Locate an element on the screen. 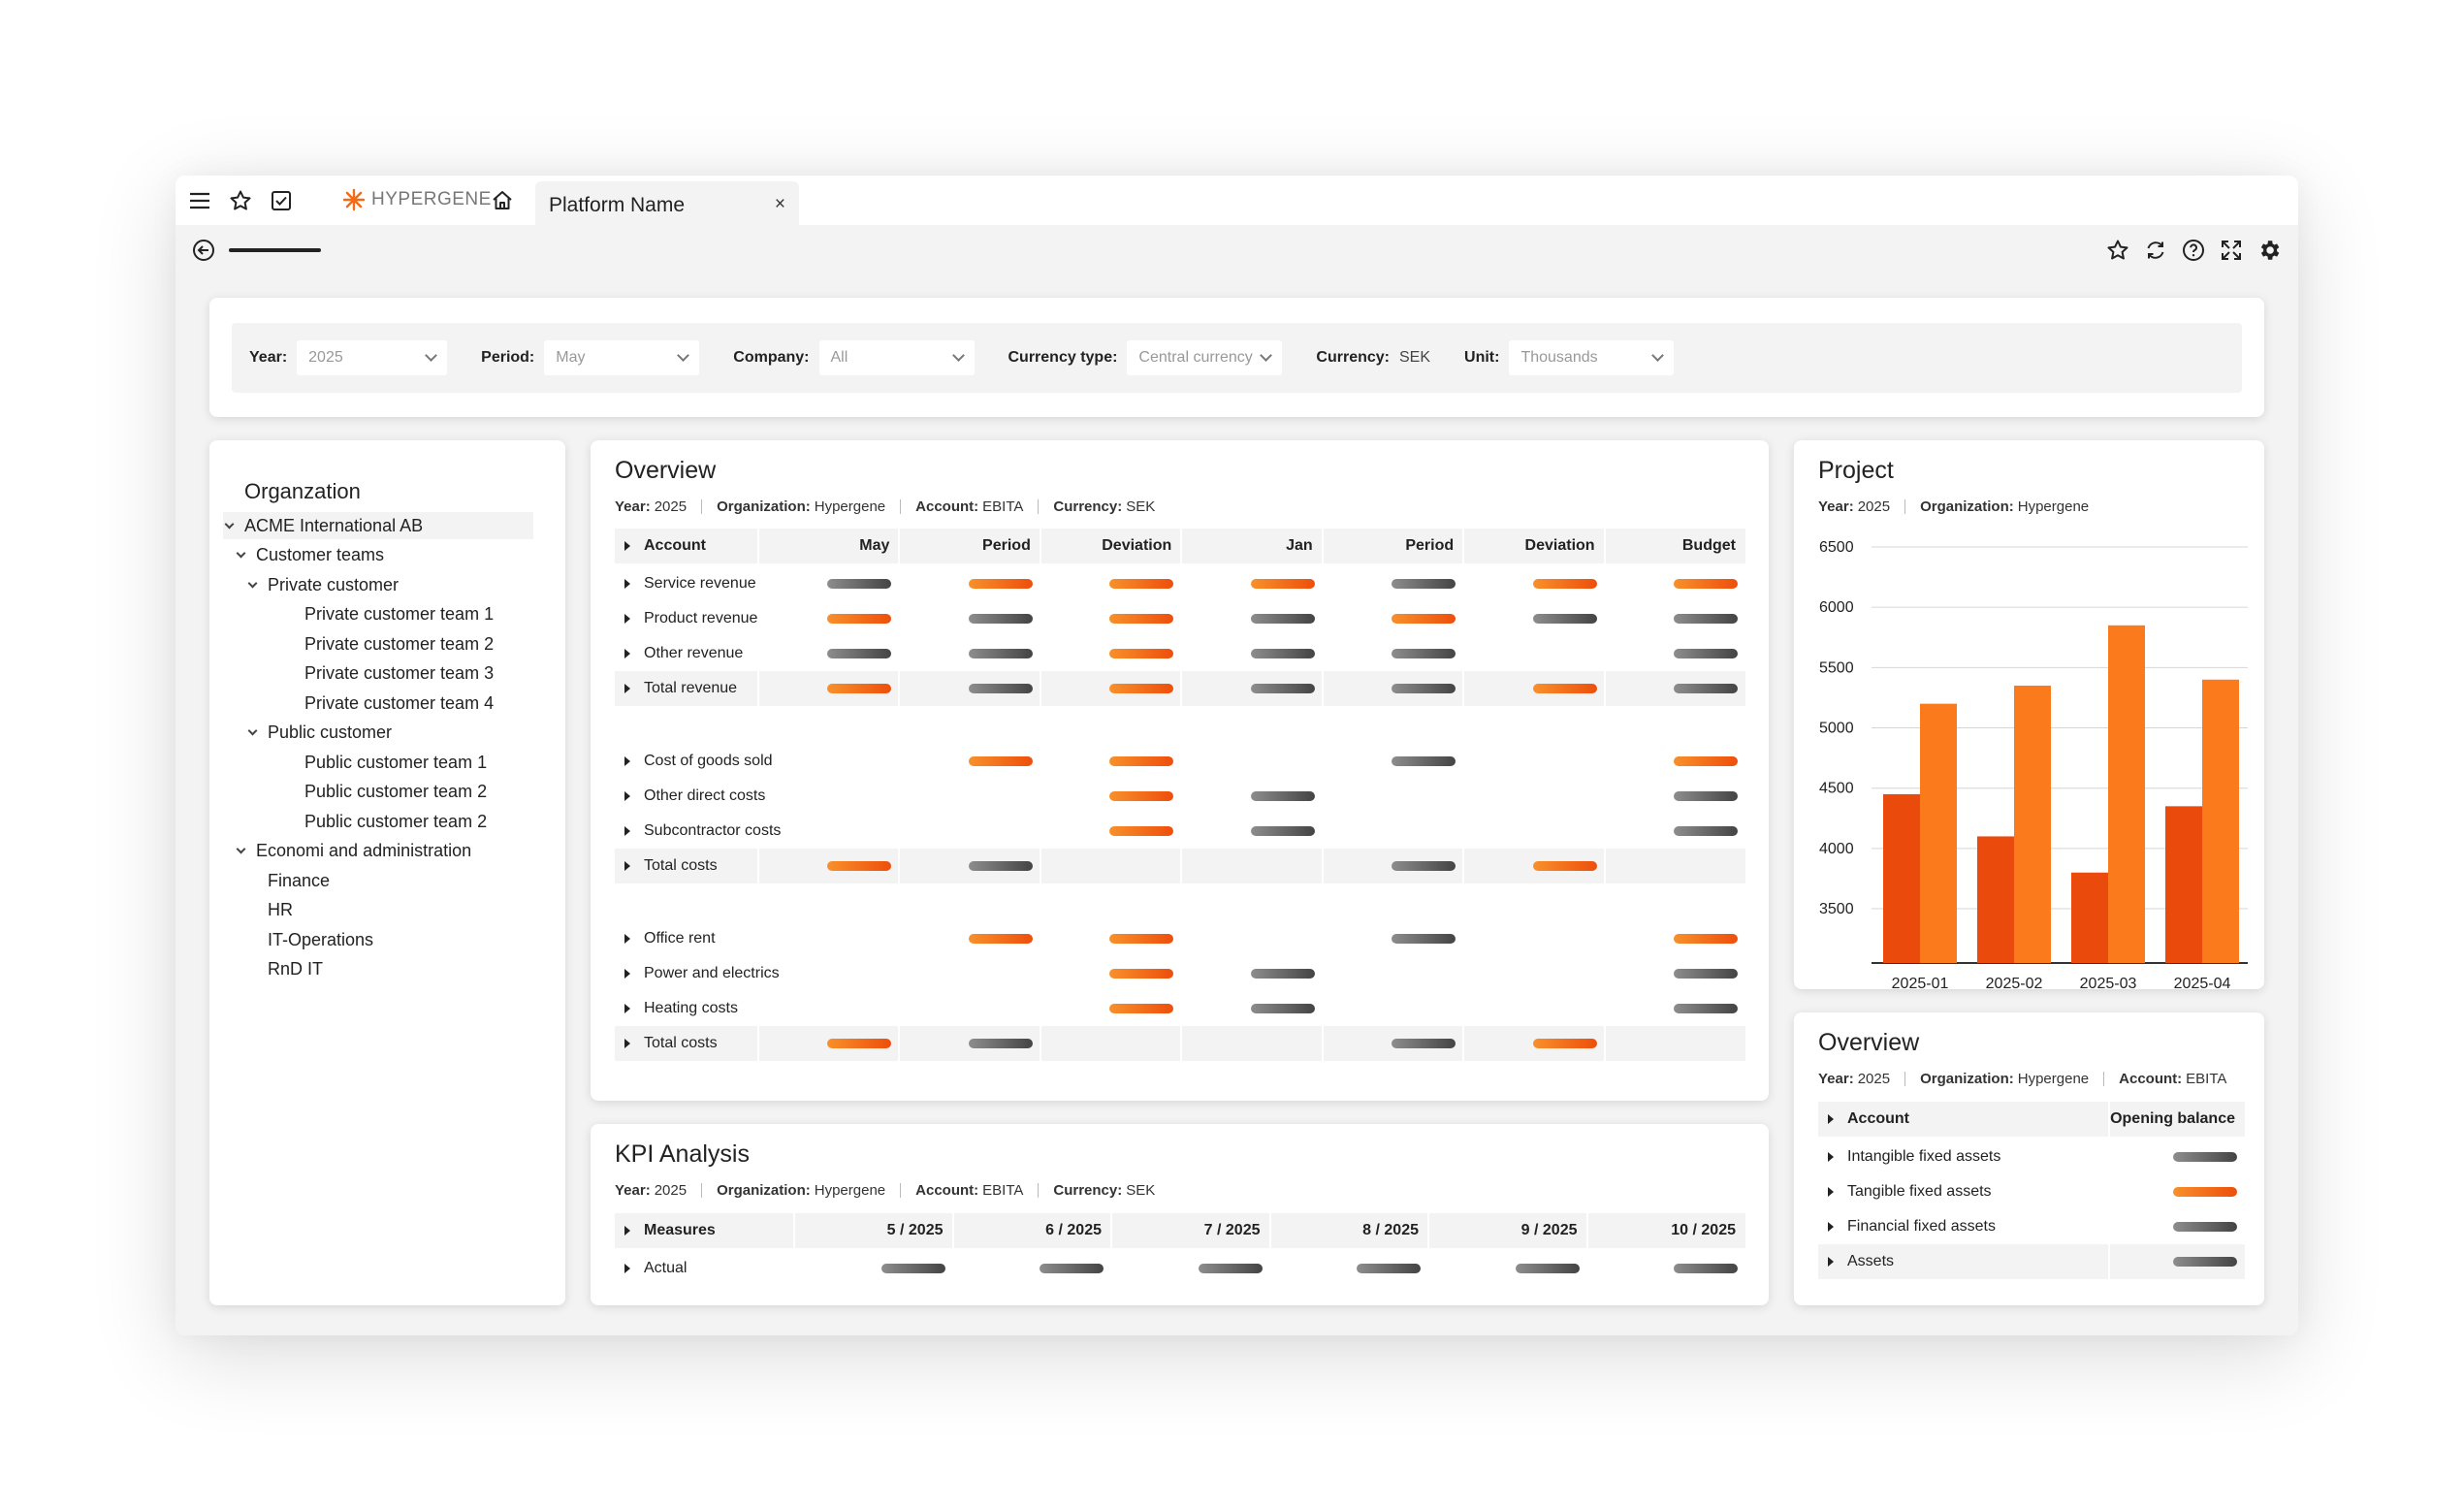  row-label: Service revenue is located at coordinates (686, 583).